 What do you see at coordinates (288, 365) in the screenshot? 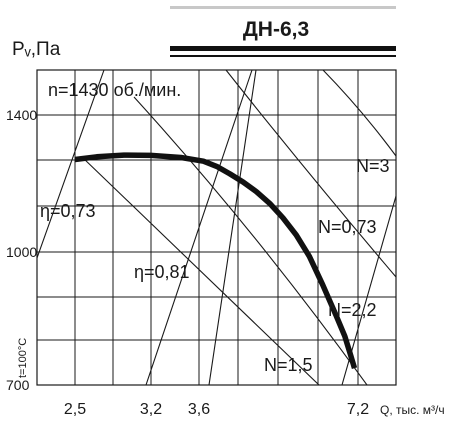
I see `power-15-label: N=1,5` at bounding box center [288, 365].